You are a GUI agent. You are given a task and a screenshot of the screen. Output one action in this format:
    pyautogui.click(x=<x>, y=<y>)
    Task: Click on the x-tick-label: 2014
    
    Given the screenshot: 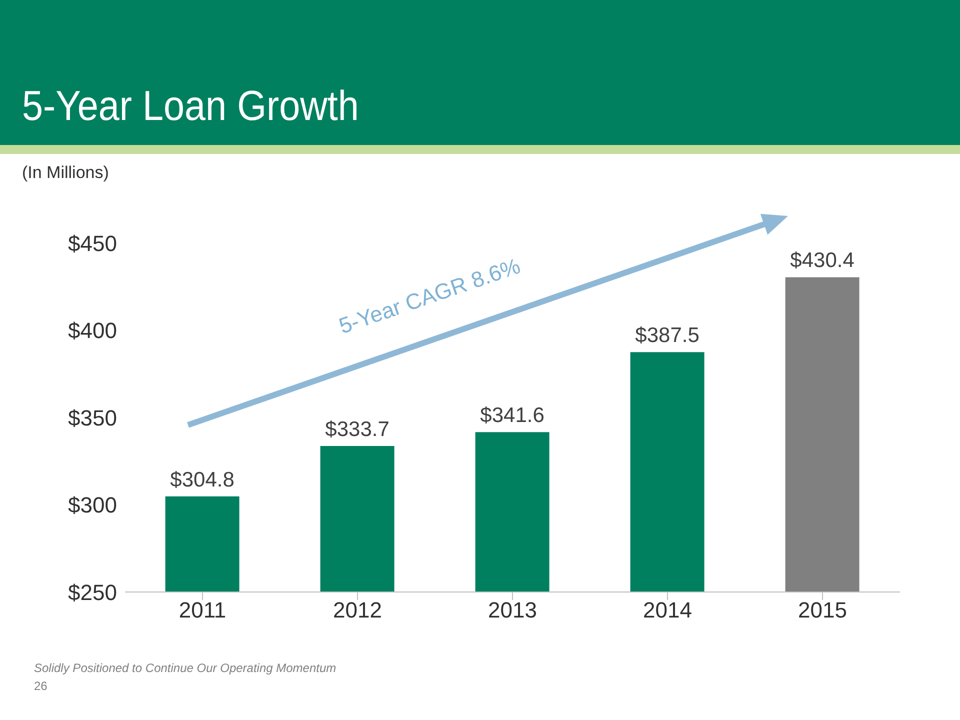 What is the action you would take?
    pyautogui.click(x=667, y=610)
    